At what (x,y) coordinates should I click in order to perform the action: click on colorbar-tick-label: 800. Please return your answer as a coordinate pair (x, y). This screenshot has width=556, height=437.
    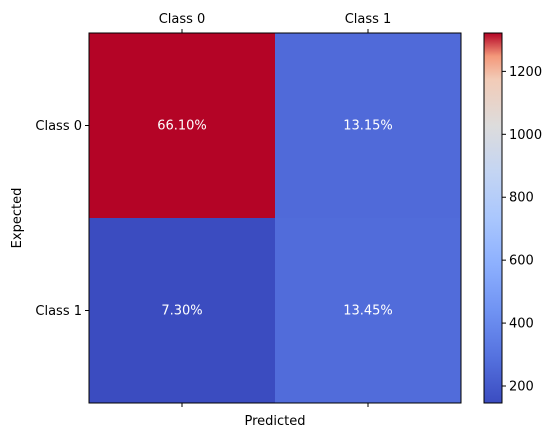
    Looking at the image, I should click on (521, 198).